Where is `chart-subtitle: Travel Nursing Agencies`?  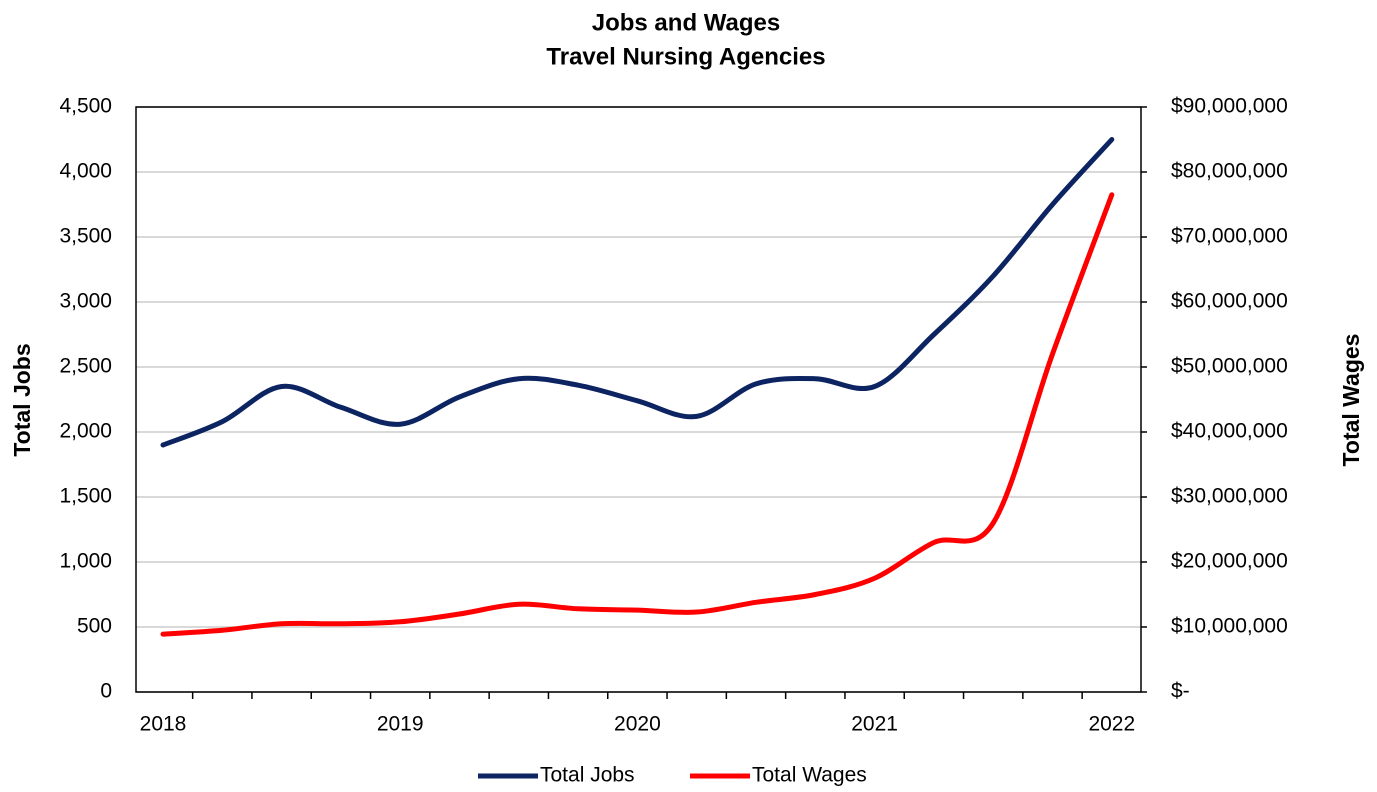 chart-subtitle: Travel Nursing Agencies is located at coordinates (685, 56).